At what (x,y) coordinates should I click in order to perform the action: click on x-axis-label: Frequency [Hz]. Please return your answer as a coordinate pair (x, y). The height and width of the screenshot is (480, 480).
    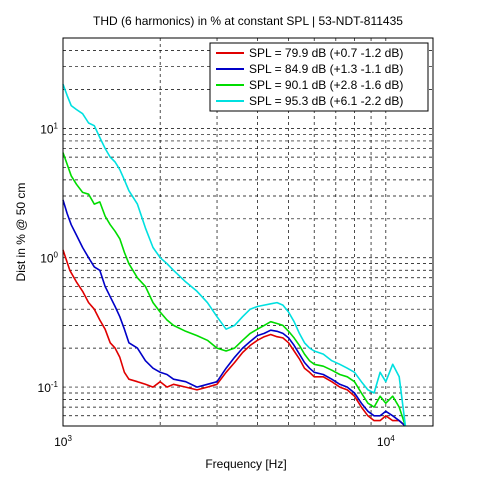
    Looking at the image, I should click on (245, 464).